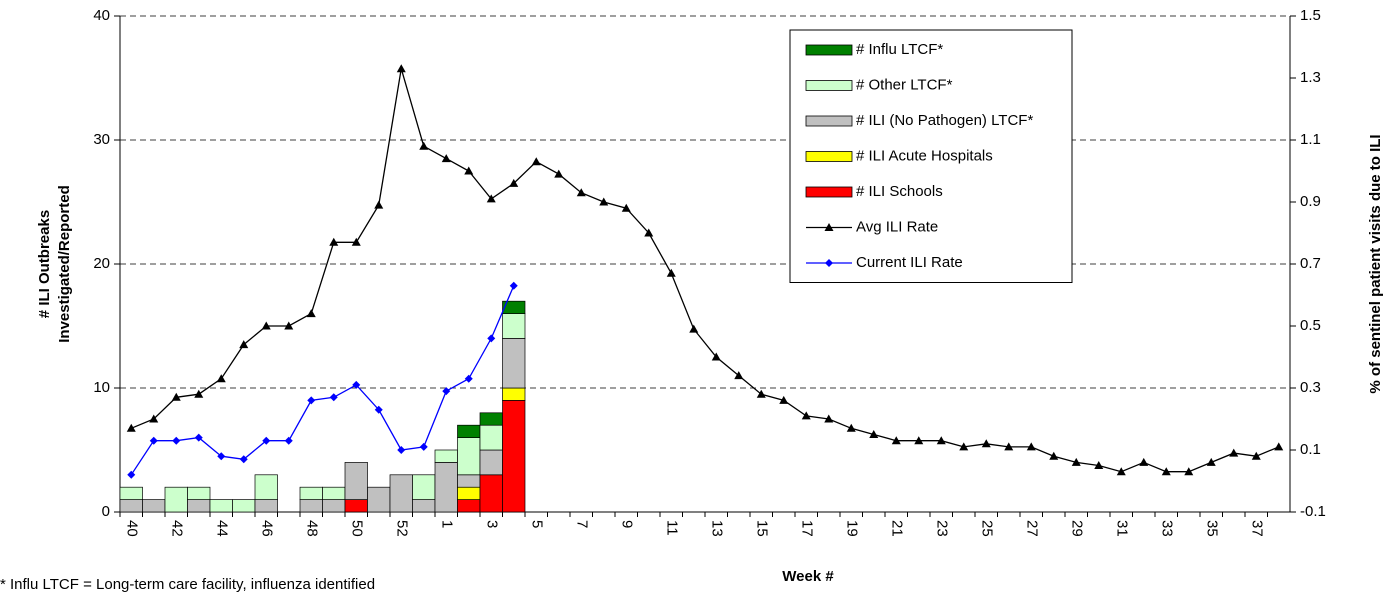 This screenshot has width=1397, height=593. What do you see at coordinates (64, 264) in the screenshot?
I see `y-axis-title: Investigated/Reported` at bounding box center [64, 264].